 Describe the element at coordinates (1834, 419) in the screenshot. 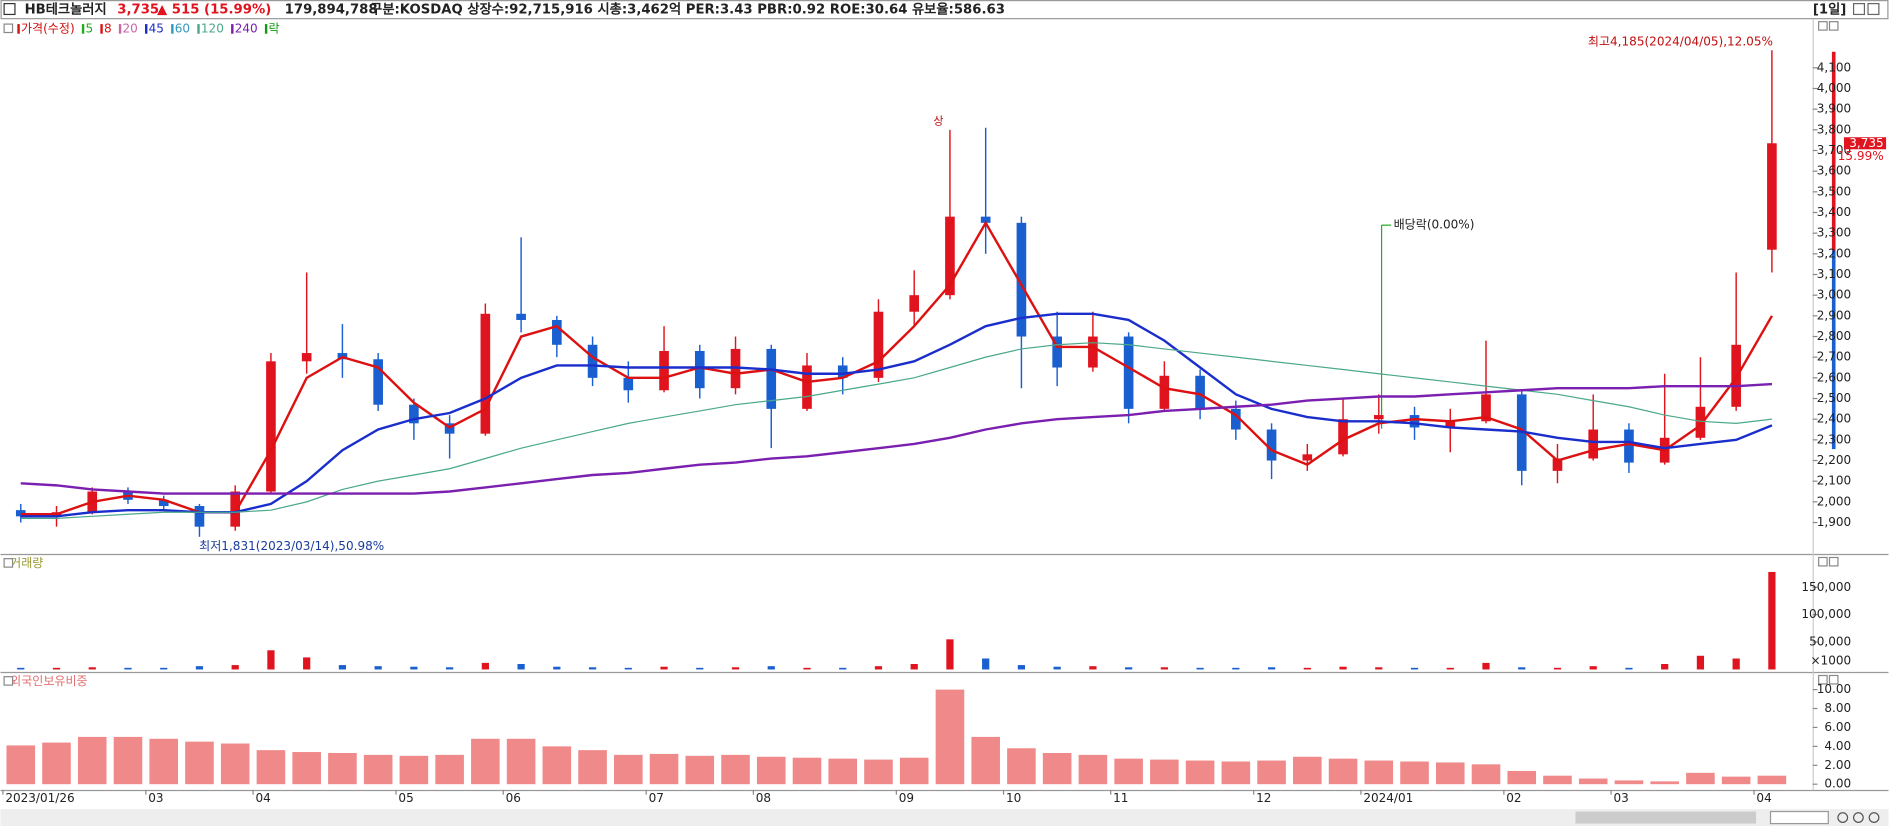

I see `y-tick-label: 2,400` at that location.